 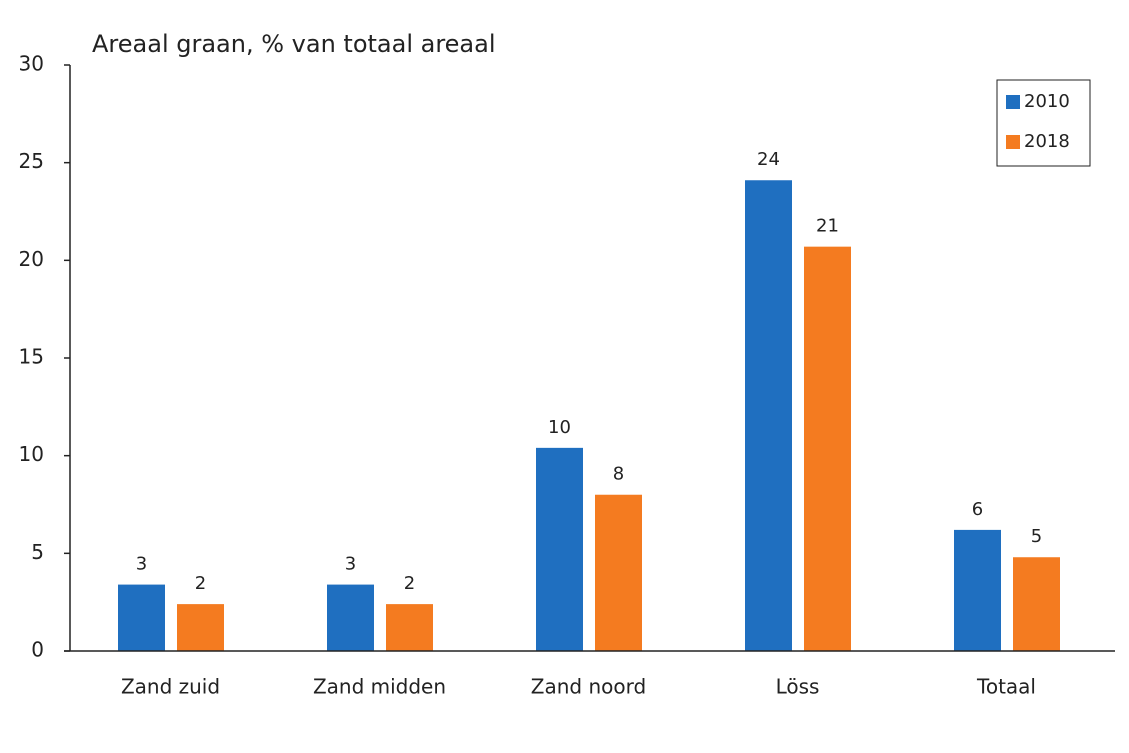 What do you see at coordinates (31, 161) in the screenshot?
I see `y-tick-label: 25` at bounding box center [31, 161].